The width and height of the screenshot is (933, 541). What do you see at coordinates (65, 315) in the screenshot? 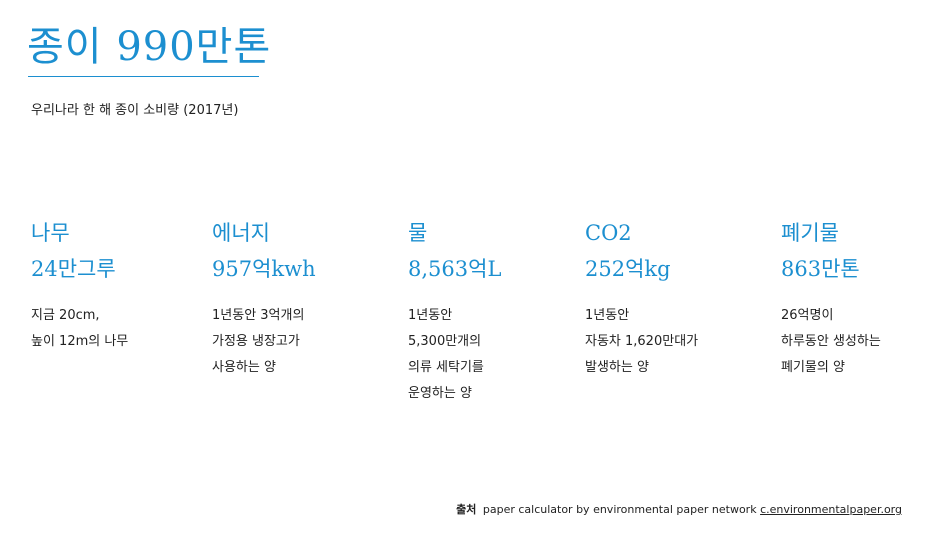
I see `stat-description-line: 지금 20cm,` at bounding box center [65, 315].